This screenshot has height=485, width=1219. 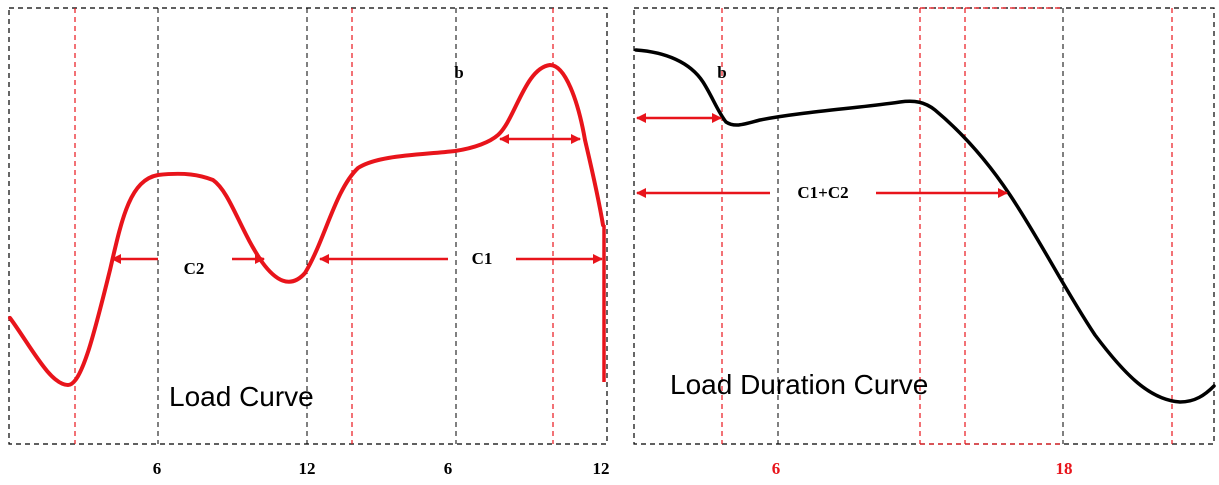 I want to click on c1-label: C1, so click(x=482, y=258).